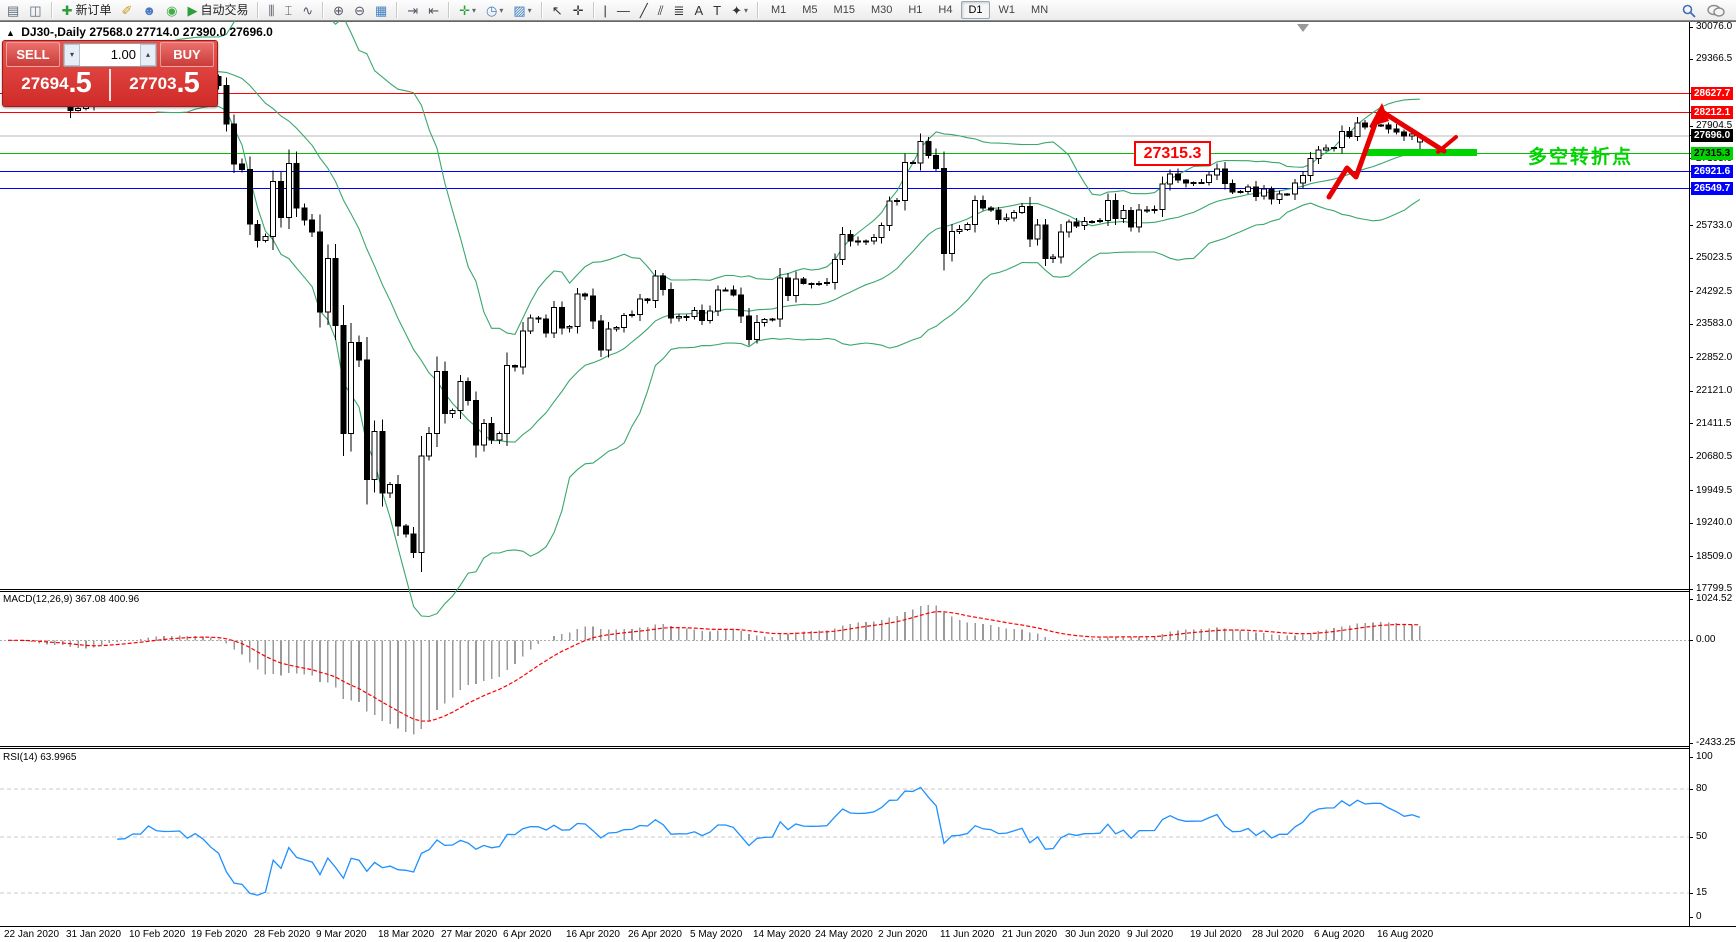 This screenshot has width=1736, height=942. What do you see at coordinates (464, 10) in the screenshot?
I see `indicators-icon: ✛` at bounding box center [464, 10].